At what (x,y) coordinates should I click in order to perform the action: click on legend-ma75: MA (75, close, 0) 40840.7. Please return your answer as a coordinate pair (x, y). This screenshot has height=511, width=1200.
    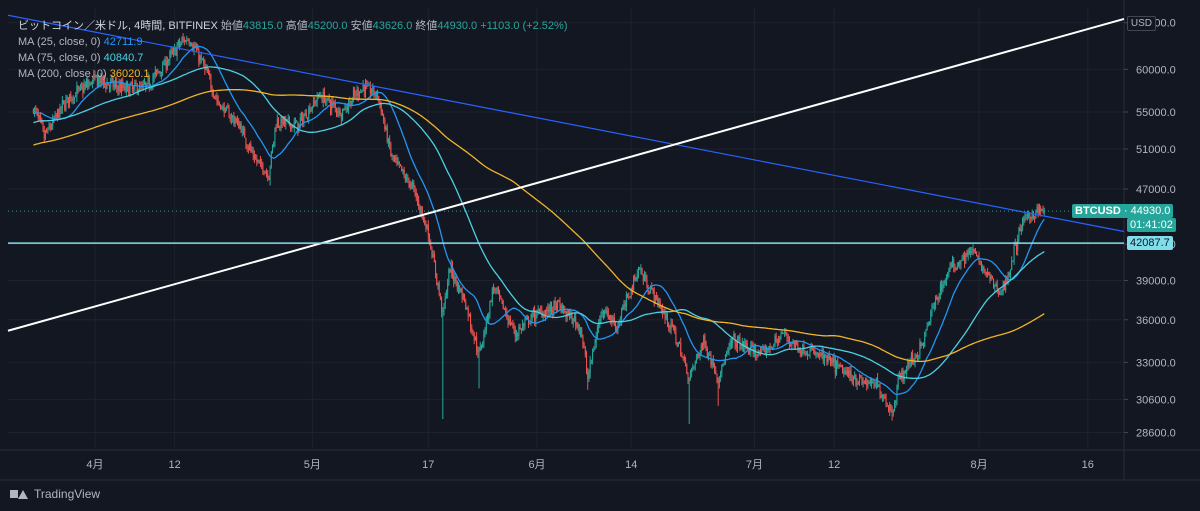
    Looking at the image, I should click on (81, 58).